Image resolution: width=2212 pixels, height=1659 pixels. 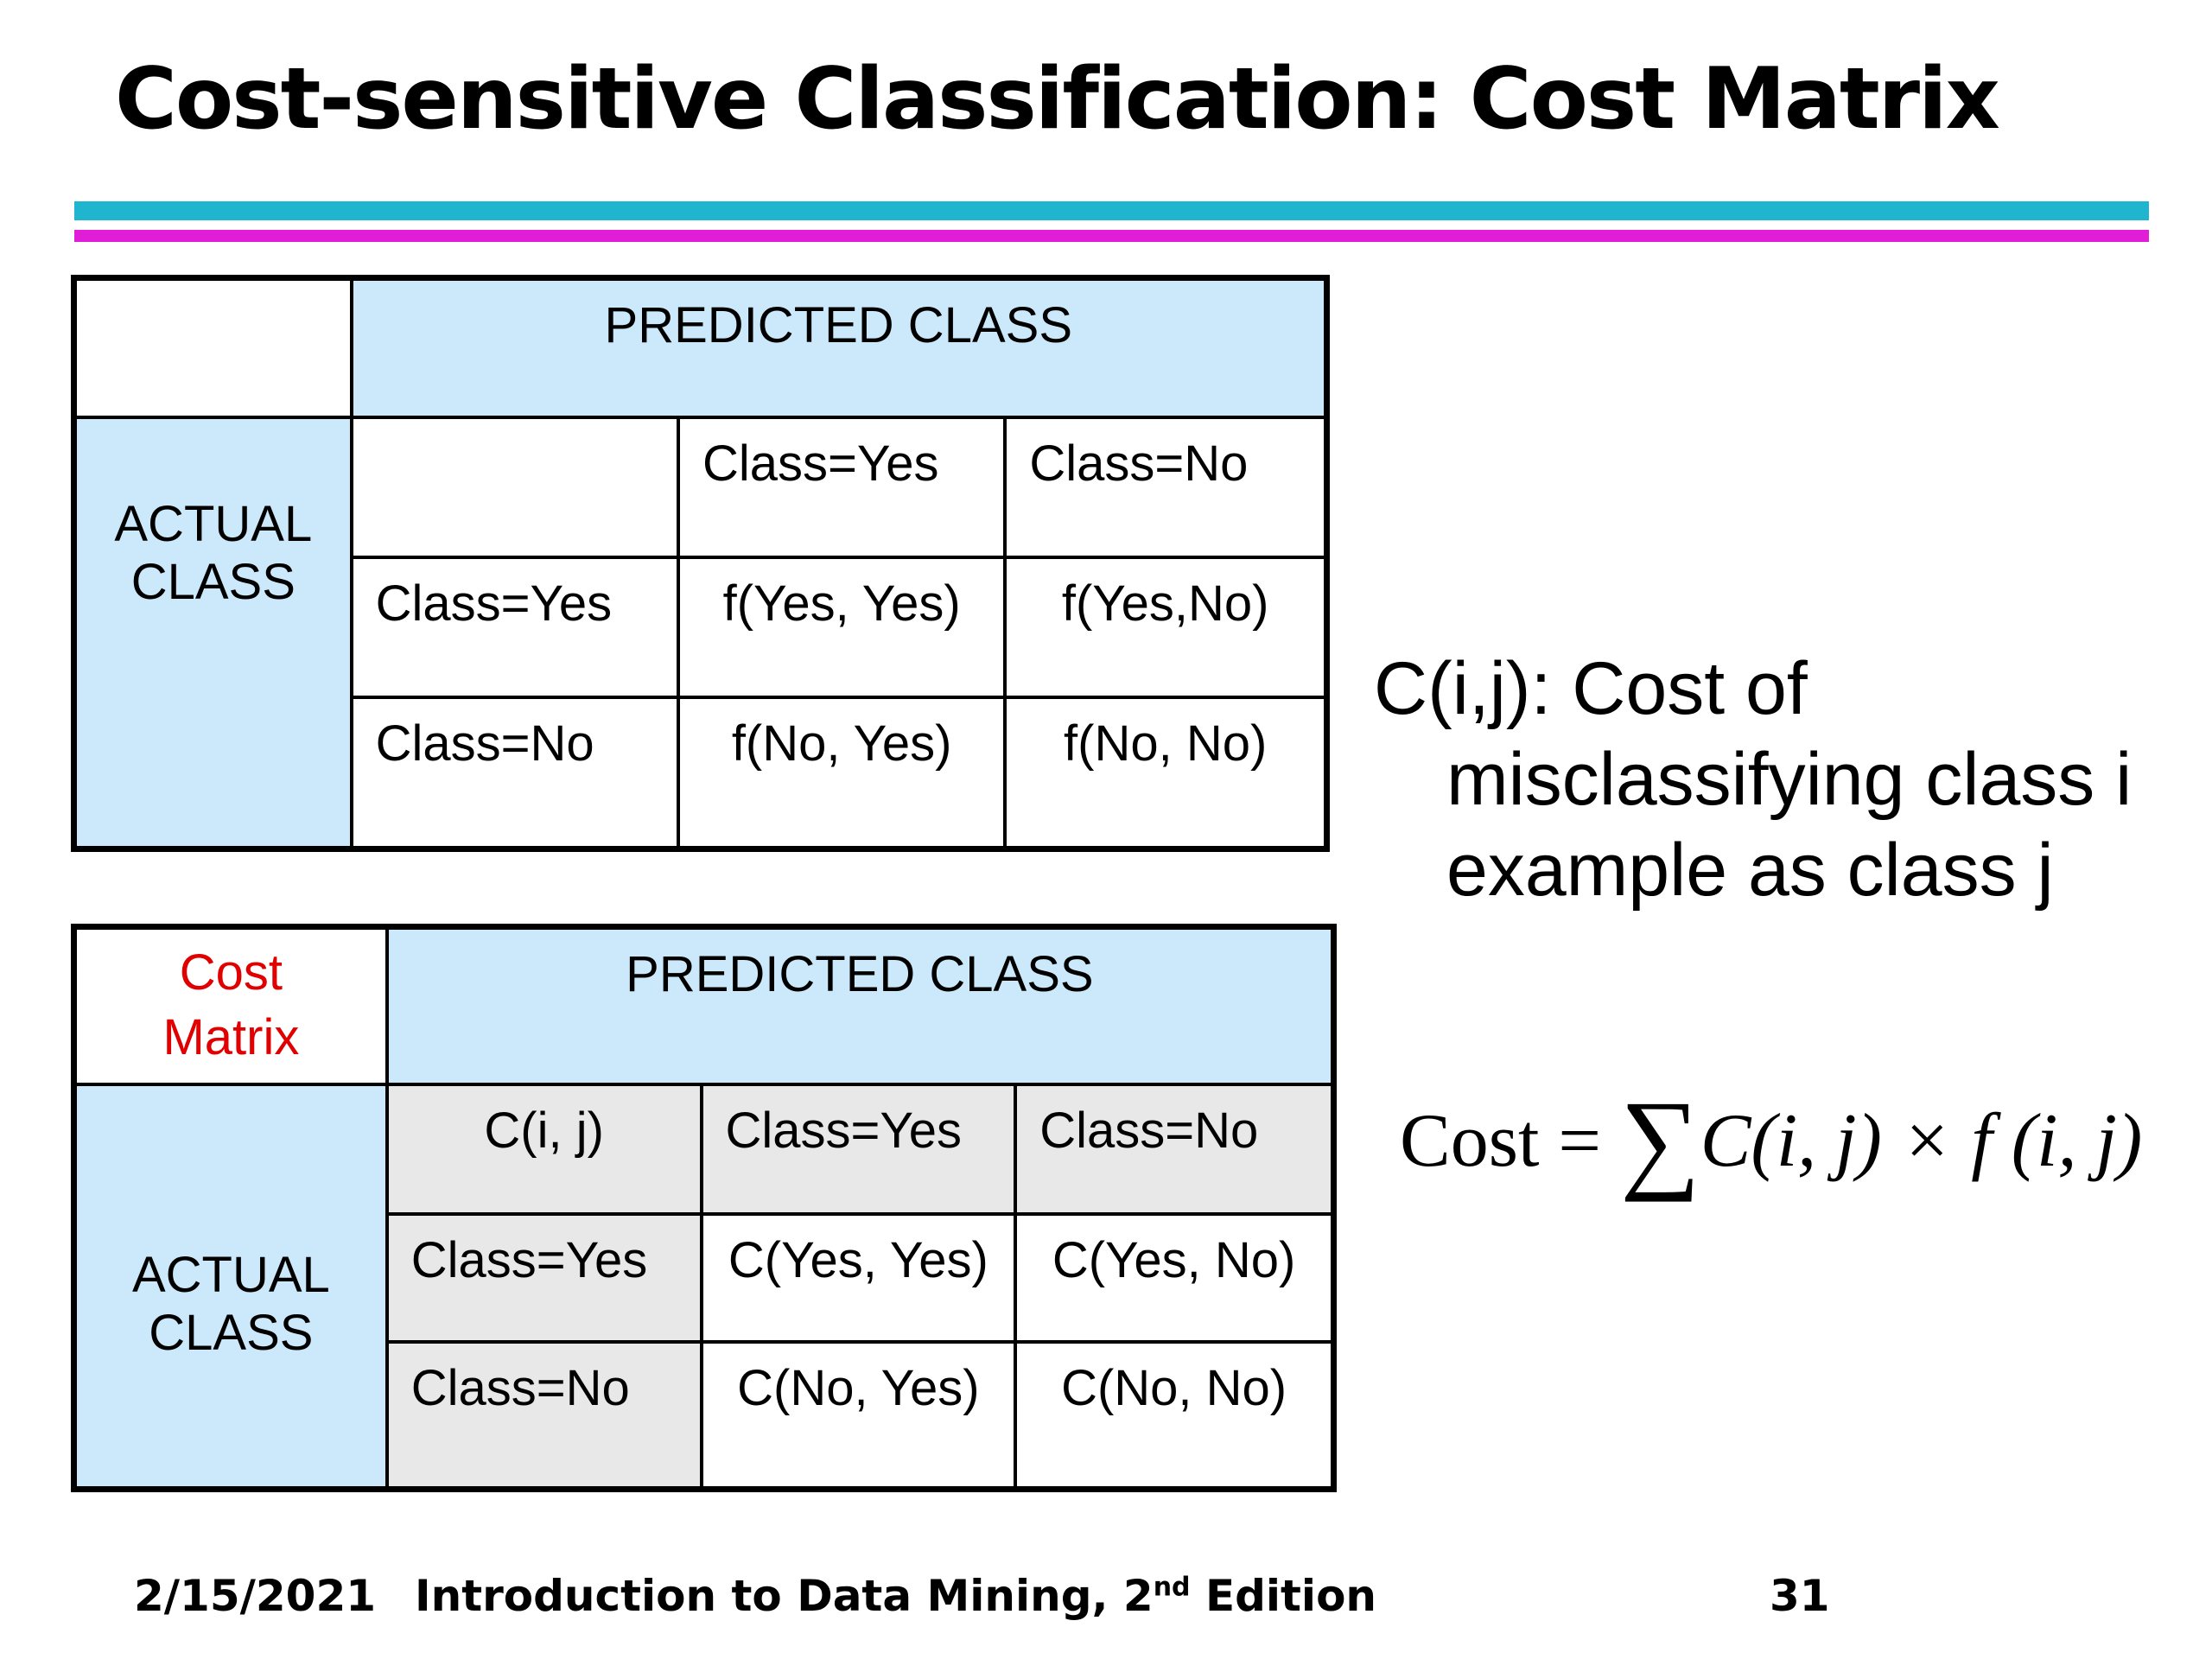 What do you see at coordinates (1501, 1141) in the screenshot?
I see `formula-lhs: Cost =` at bounding box center [1501, 1141].